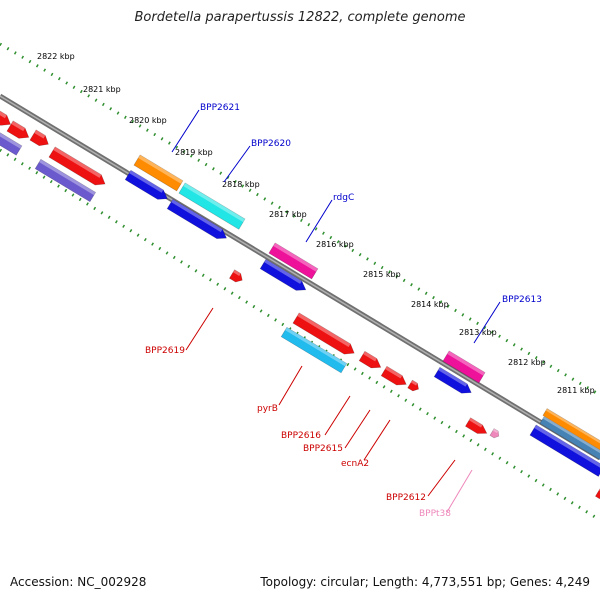 The width and height of the screenshot is (600, 600). I want to click on gene-label: BPP2612, so click(406, 498).